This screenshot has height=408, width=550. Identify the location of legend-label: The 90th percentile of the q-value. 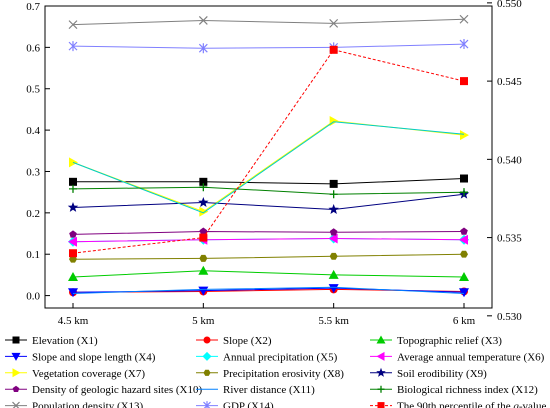
(471, 404).